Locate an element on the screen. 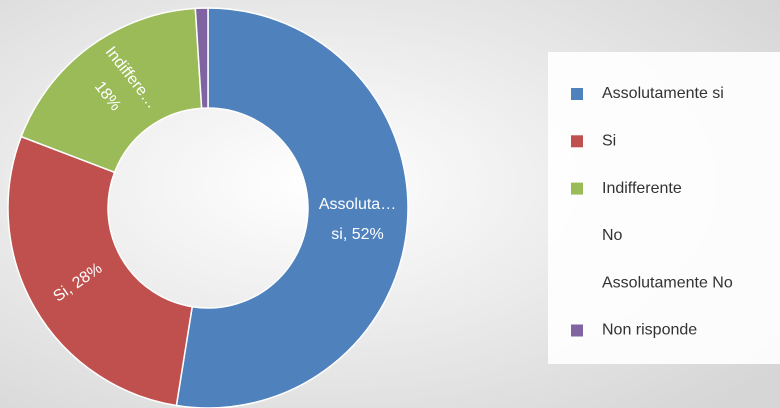 Image resolution: width=780 pixels, height=408 pixels. legend-label: Si is located at coordinates (609, 141).